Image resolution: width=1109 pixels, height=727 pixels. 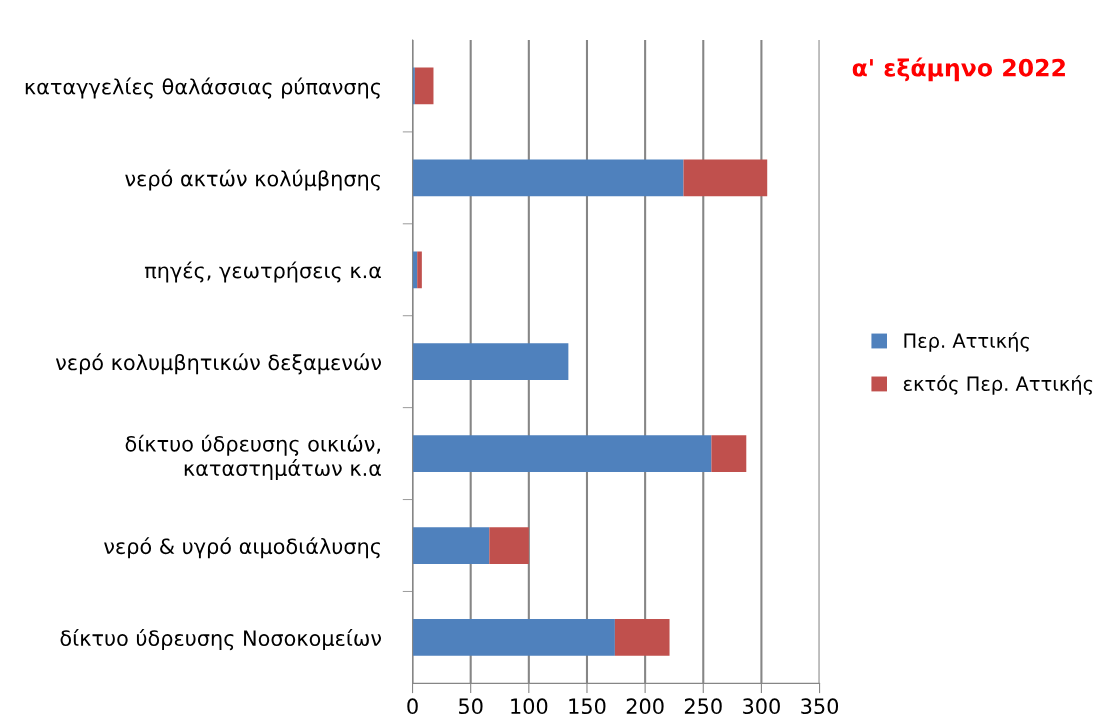 What do you see at coordinates (262, 272) in the screenshot?
I see `y-tick-label: πηγές, γεωτρήσεις κ.α` at bounding box center [262, 272].